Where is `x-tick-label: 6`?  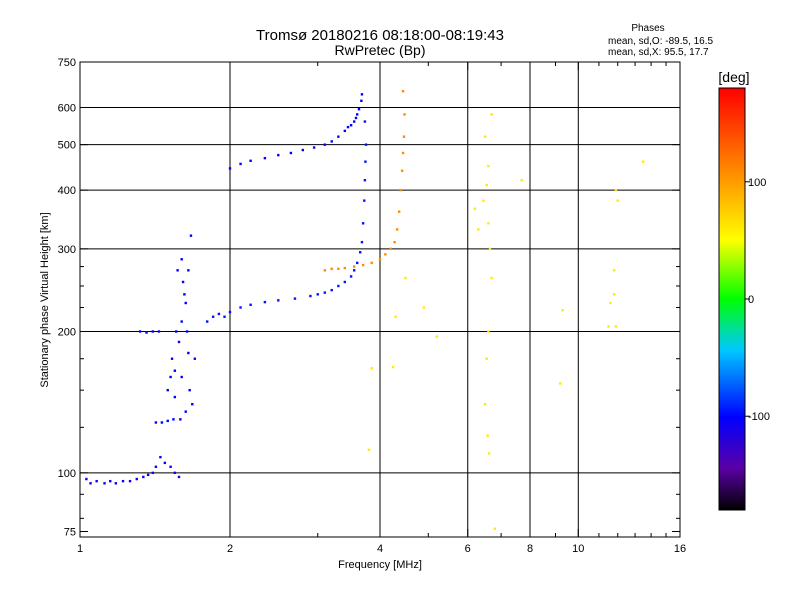
x-tick-label: 6 is located at coordinates (468, 549).